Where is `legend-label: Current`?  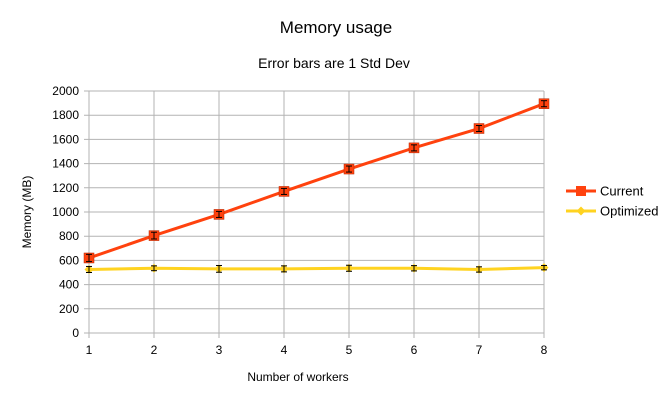
legend-label: Current is located at coordinates (622, 191).